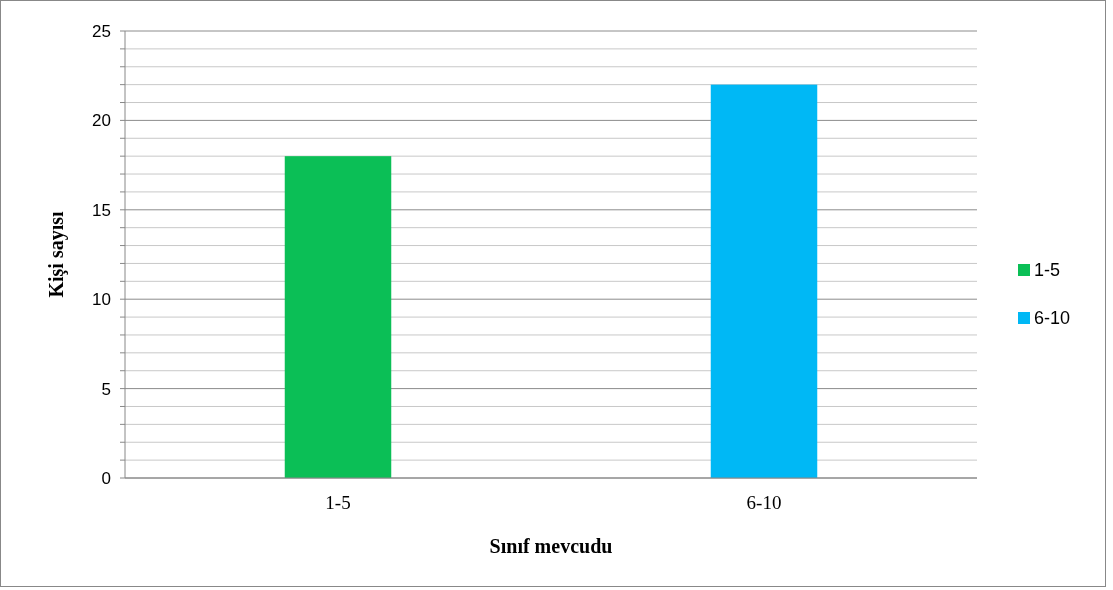  Describe the element at coordinates (56, 254) in the screenshot. I see `y-axis-title: Kişi sayısı` at that location.